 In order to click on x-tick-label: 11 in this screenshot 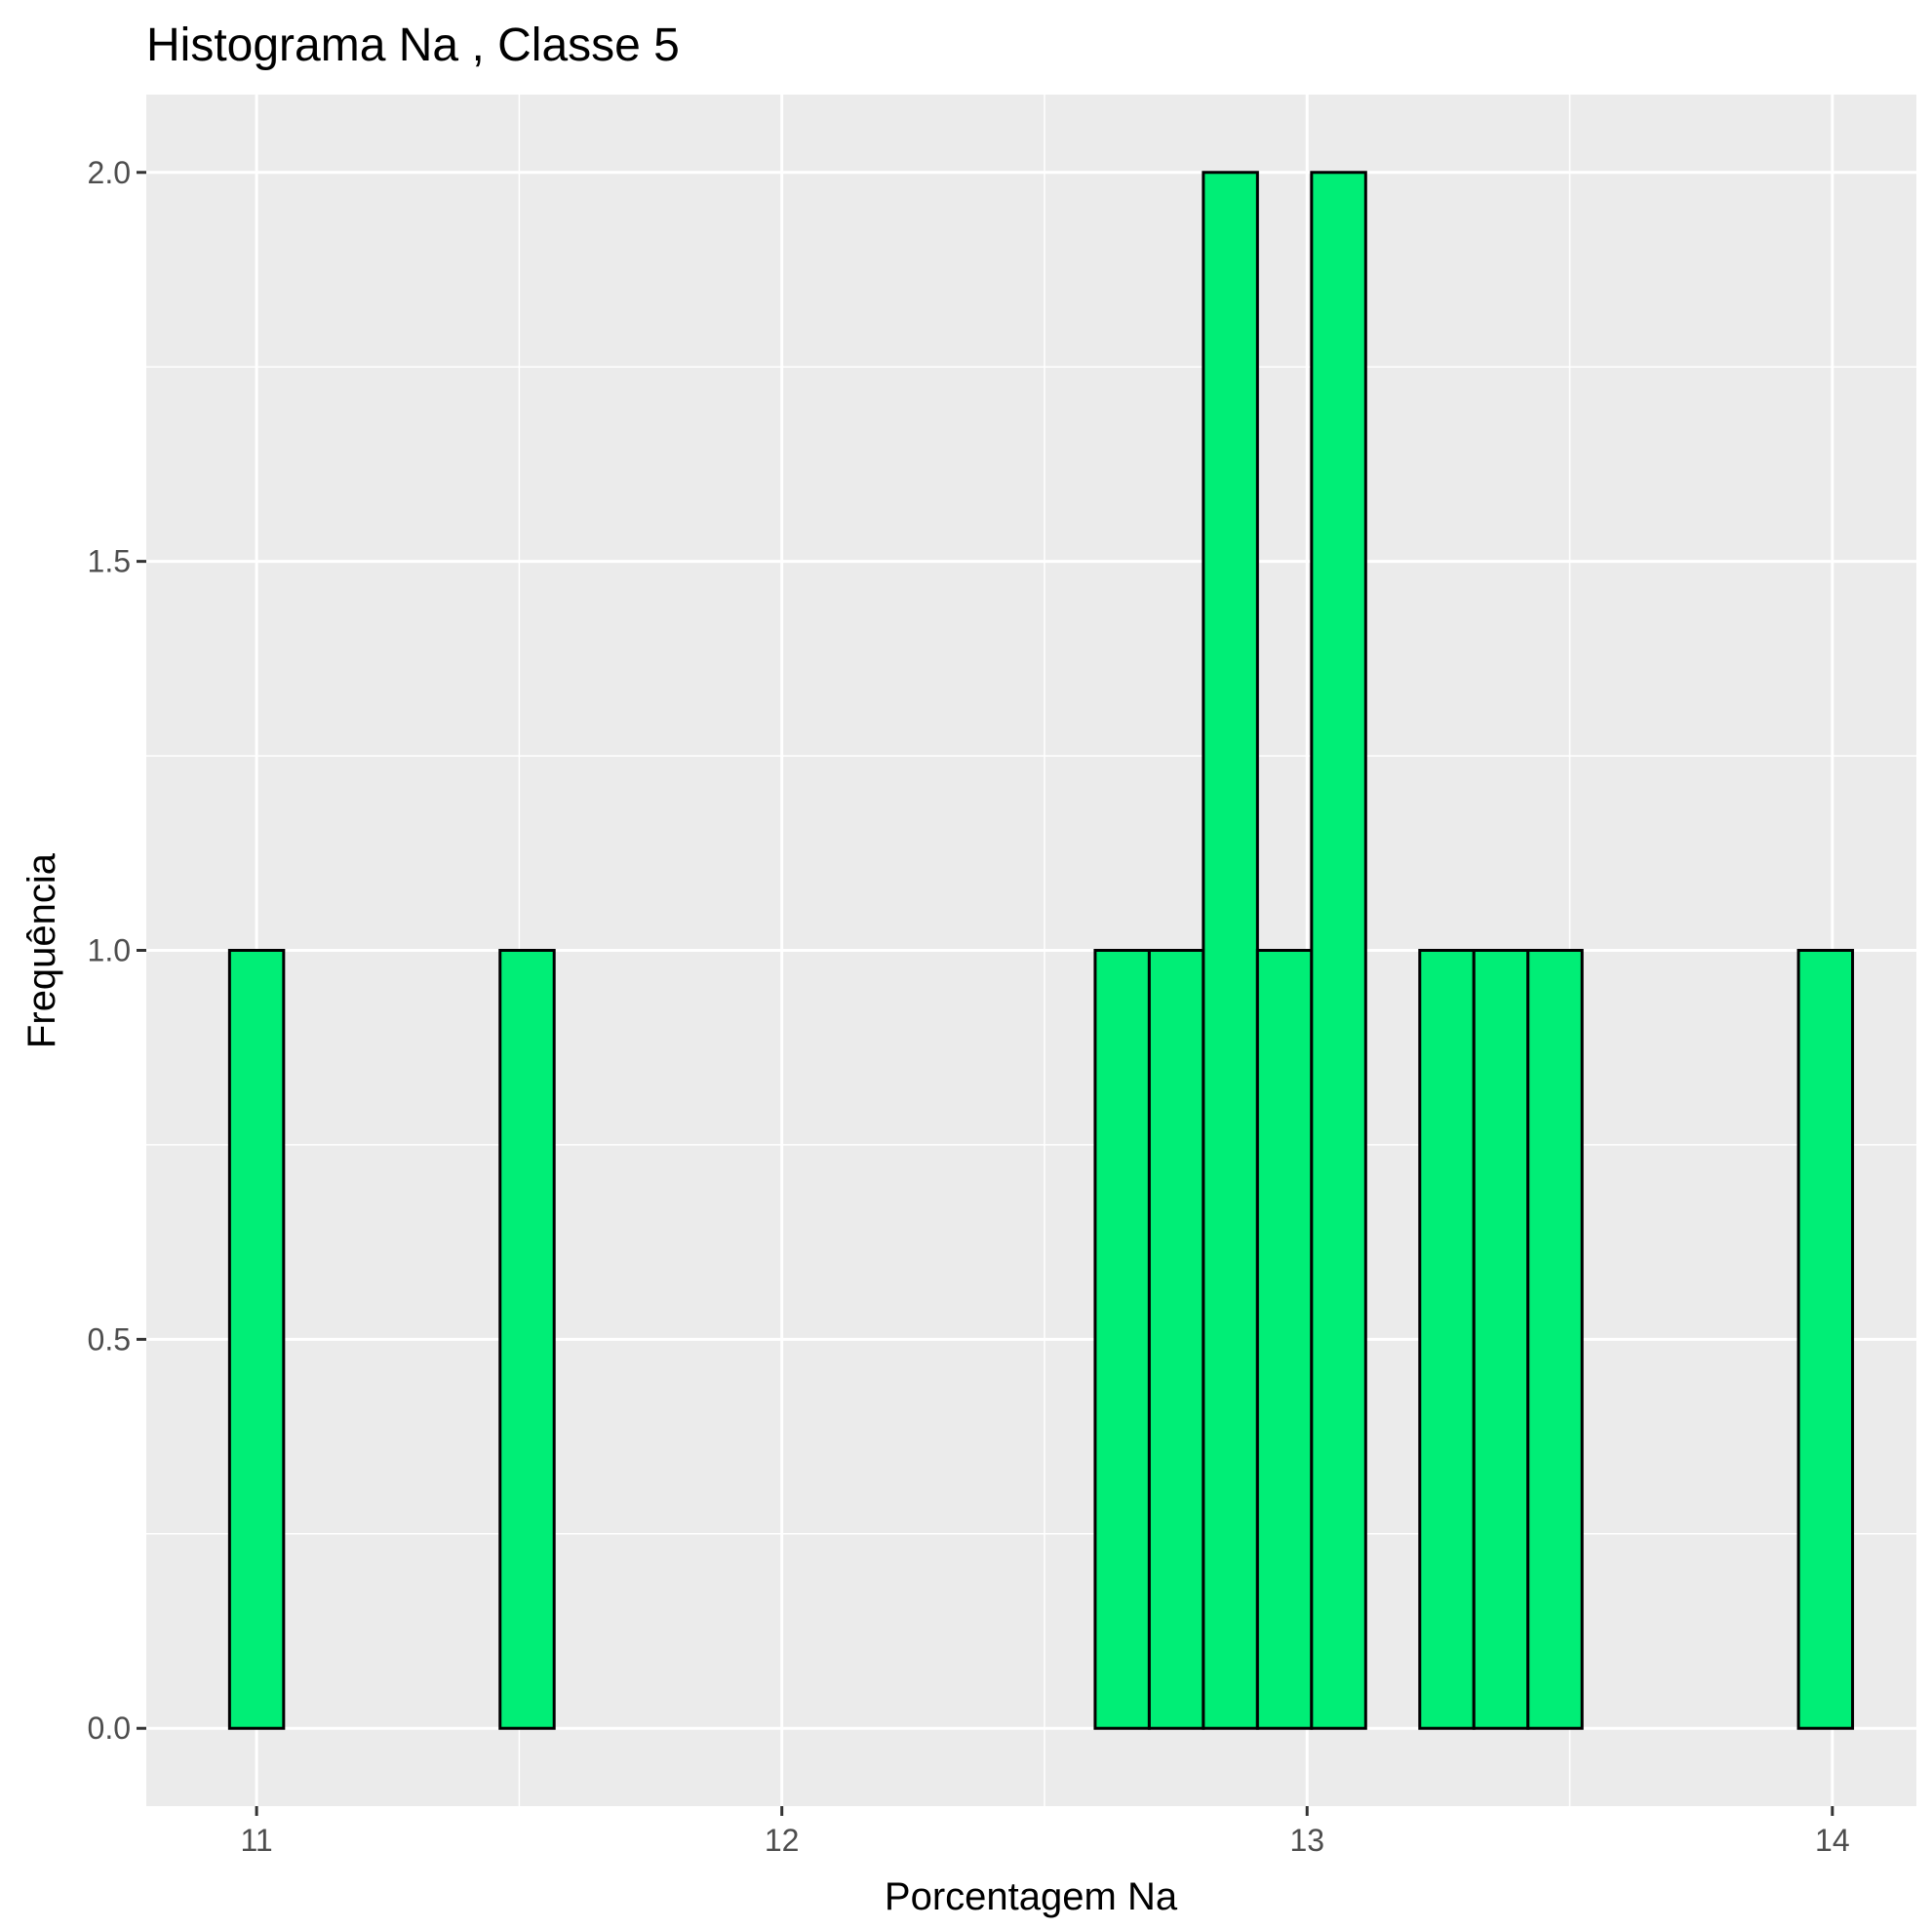, I will do `click(256, 1840)`.